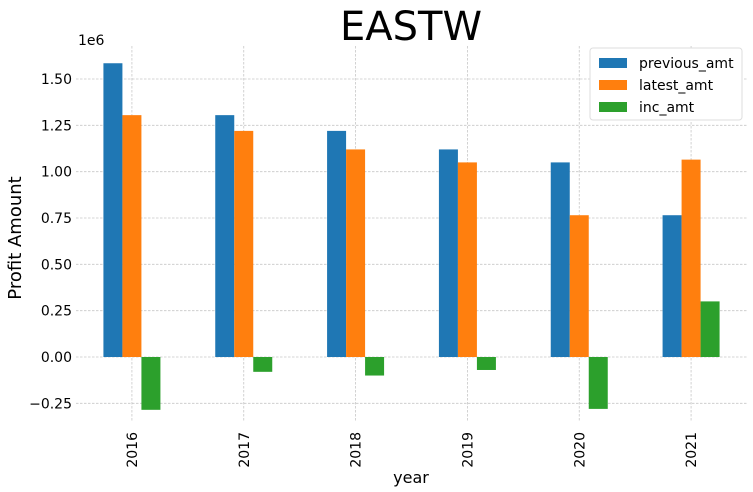  I want to click on bar-inc_amt-2016, so click(151, 383).